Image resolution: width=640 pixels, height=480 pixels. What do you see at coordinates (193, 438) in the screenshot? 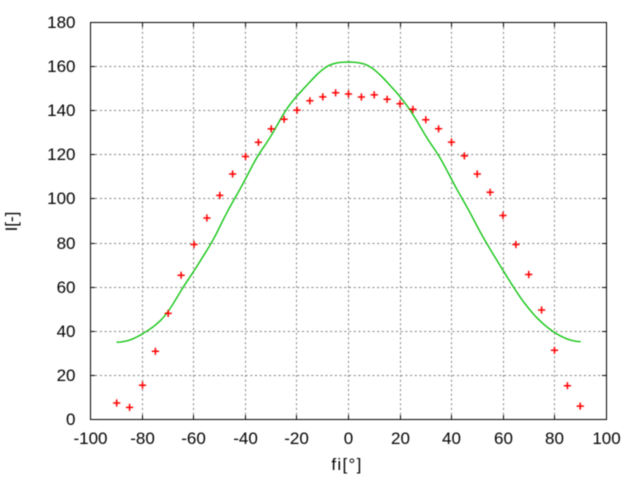
I see `svg-text: -60` at bounding box center [193, 438].